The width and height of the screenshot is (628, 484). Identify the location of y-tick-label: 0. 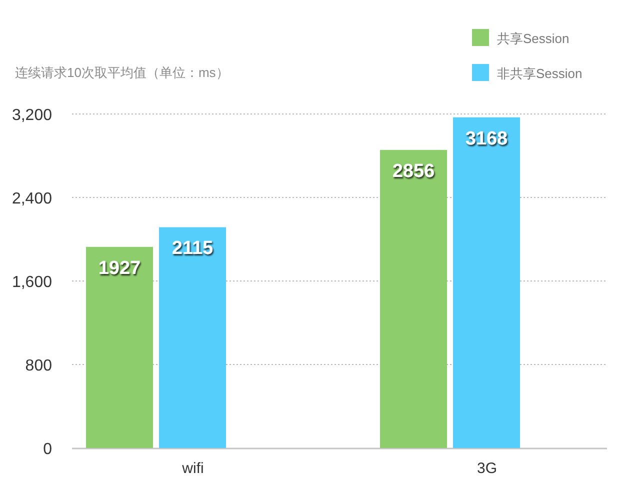
(47, 449).